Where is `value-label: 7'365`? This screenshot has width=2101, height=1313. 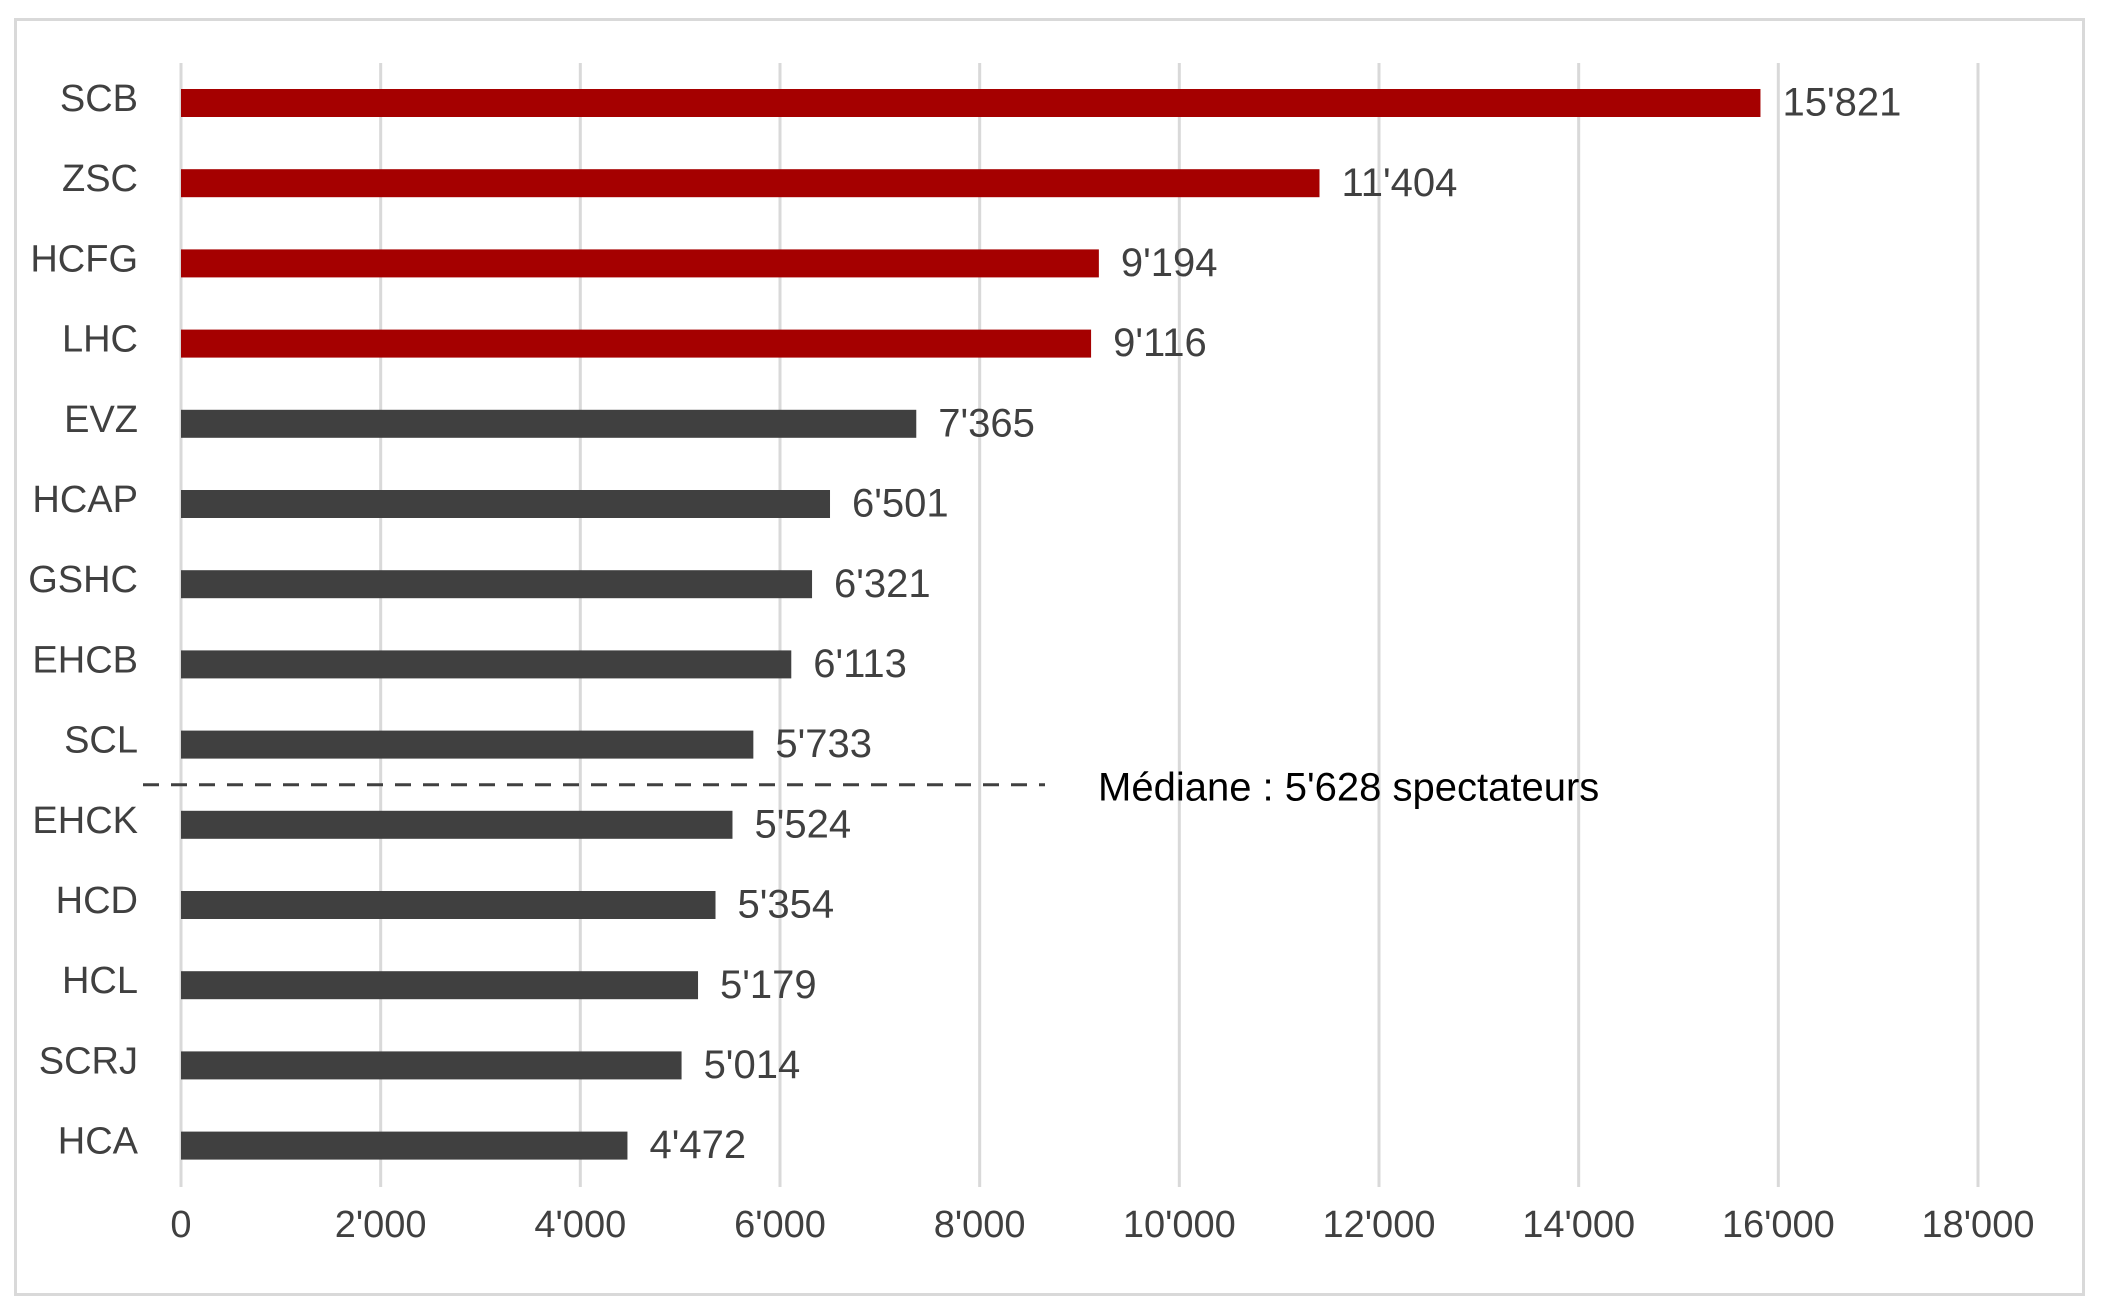 value-label: 7'365 is located at coordinates (986, 423).